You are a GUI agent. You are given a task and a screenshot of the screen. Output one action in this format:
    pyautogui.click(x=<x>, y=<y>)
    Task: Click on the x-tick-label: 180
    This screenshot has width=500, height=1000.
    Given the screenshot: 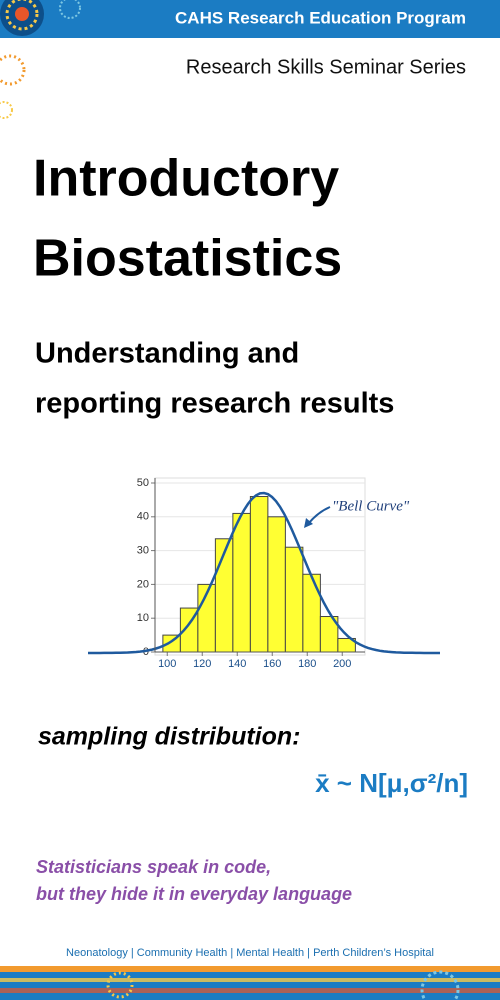 What is the action you would take?
    pyautogui.click(x=307, y=664)
    